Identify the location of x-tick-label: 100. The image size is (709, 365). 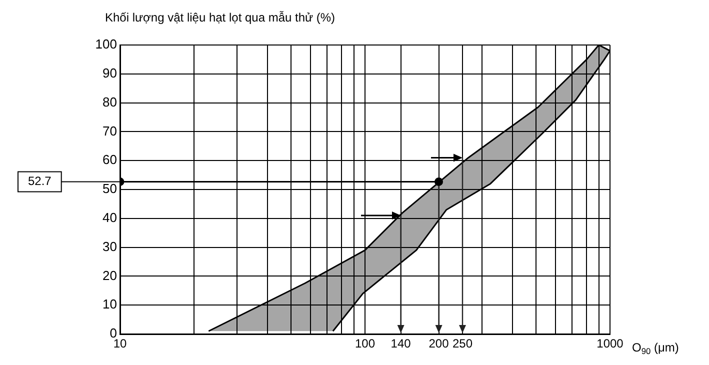
(365, 343).